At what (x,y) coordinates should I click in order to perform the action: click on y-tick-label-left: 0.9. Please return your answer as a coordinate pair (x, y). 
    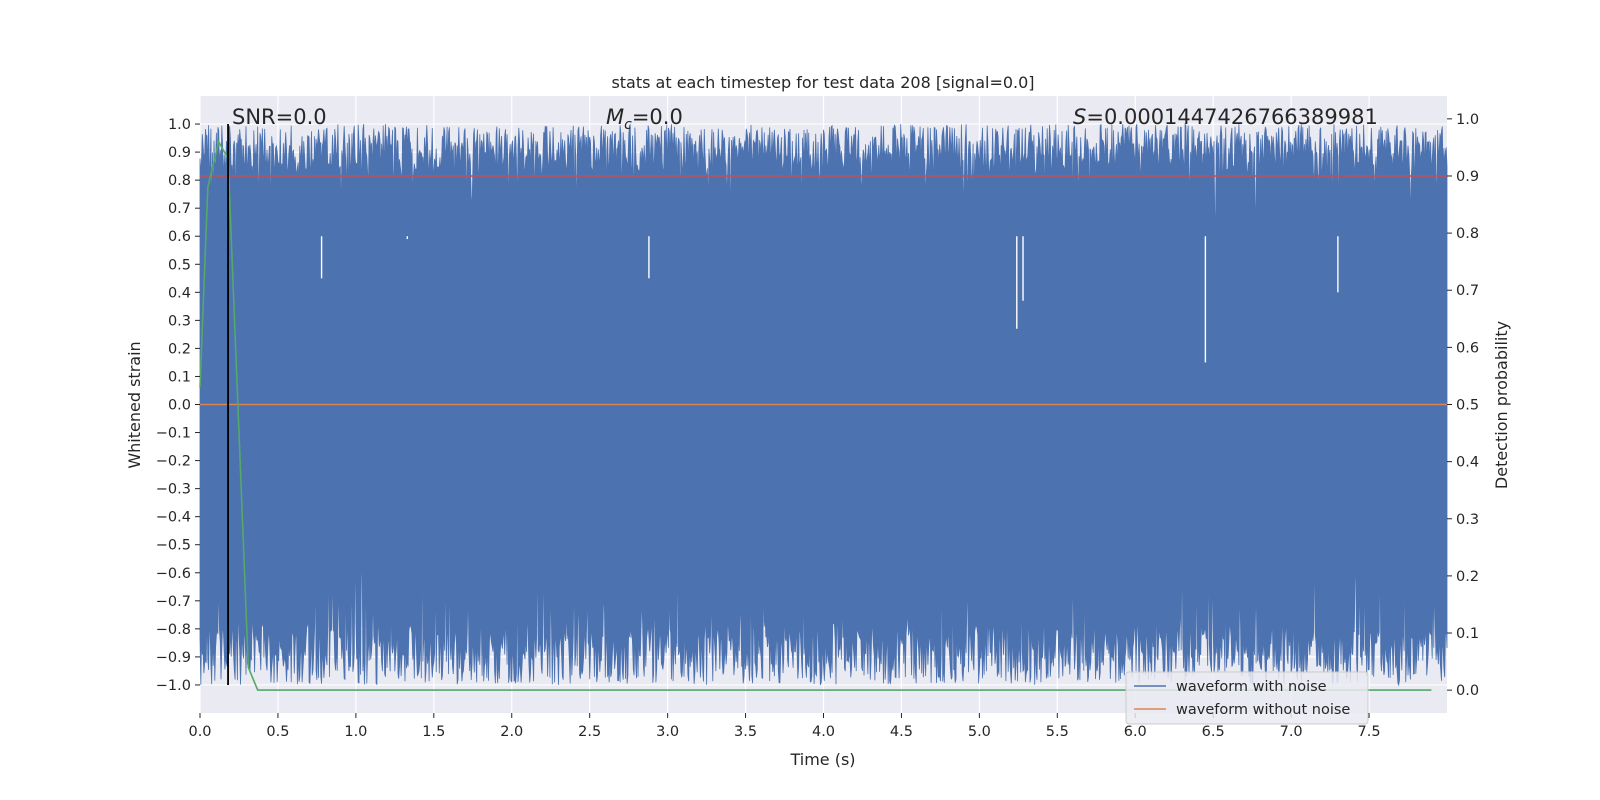
    Looking at the image, I should click on (179, 153).